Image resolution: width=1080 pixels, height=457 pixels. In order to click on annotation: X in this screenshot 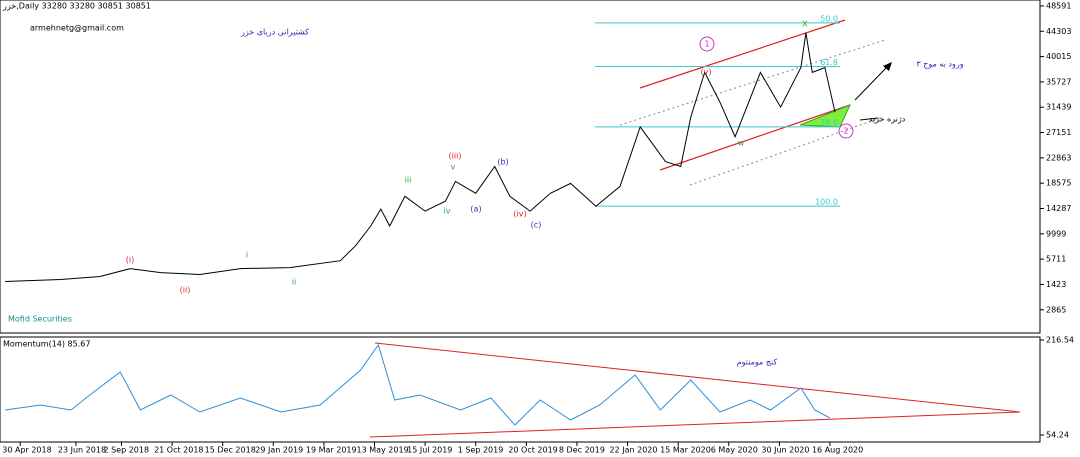, I will do `click(805, 24)`.